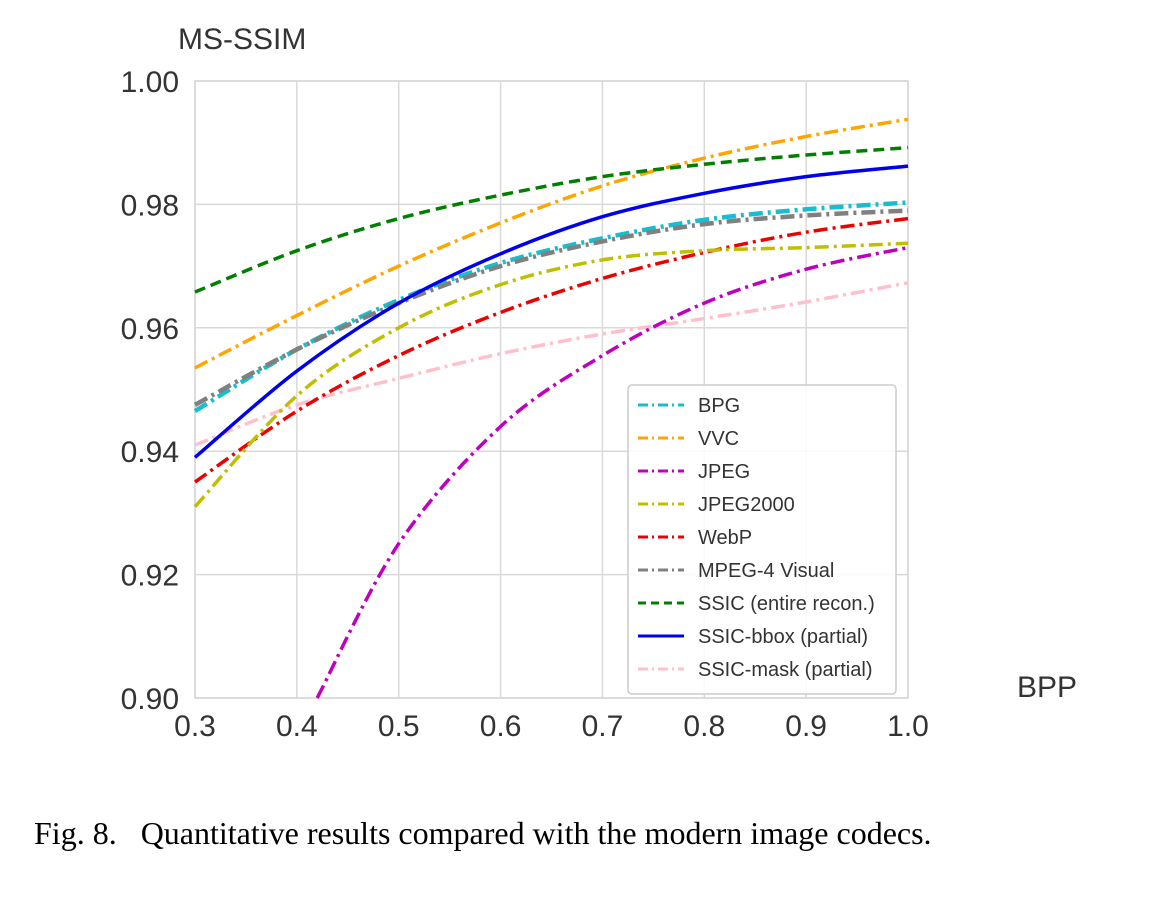  I want to click on x-tick-label: 0.6, so click(501, 726).